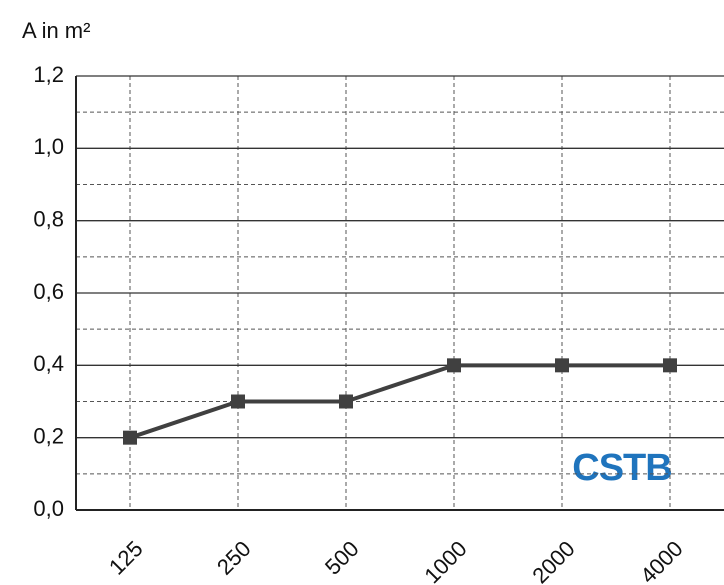 This screenshot has width=724, height=585. I want to click on x-tick-label: 125, so click(126, 558).